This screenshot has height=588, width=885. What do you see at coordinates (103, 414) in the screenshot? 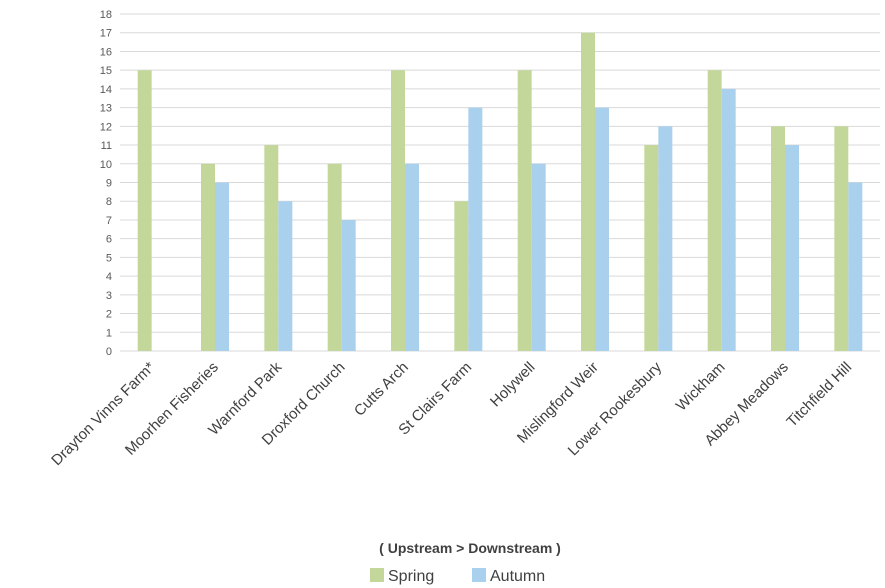
I see `x-category-label: Drayton Vinns Farm*` at bounding box center [103, 414].